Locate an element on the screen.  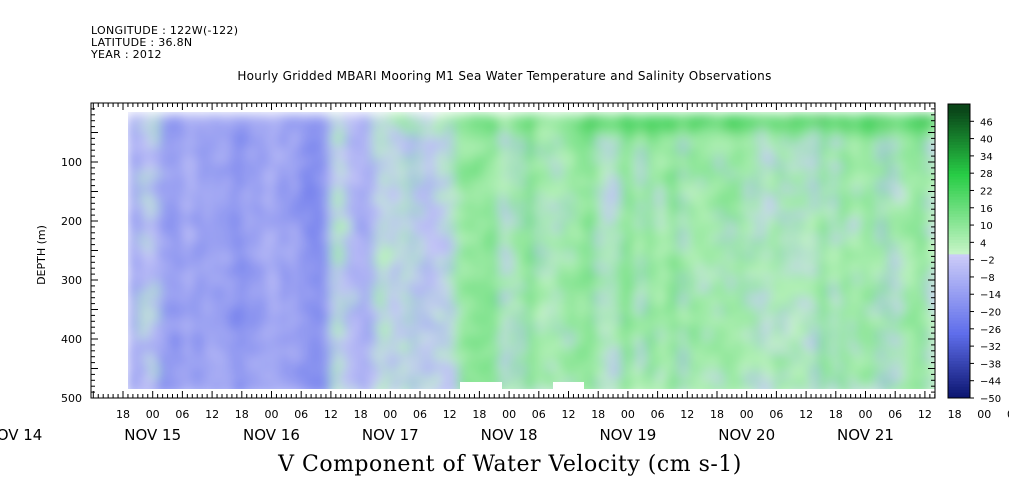
colorbar-tick-label: −2 is located at coordinates (987, 261).